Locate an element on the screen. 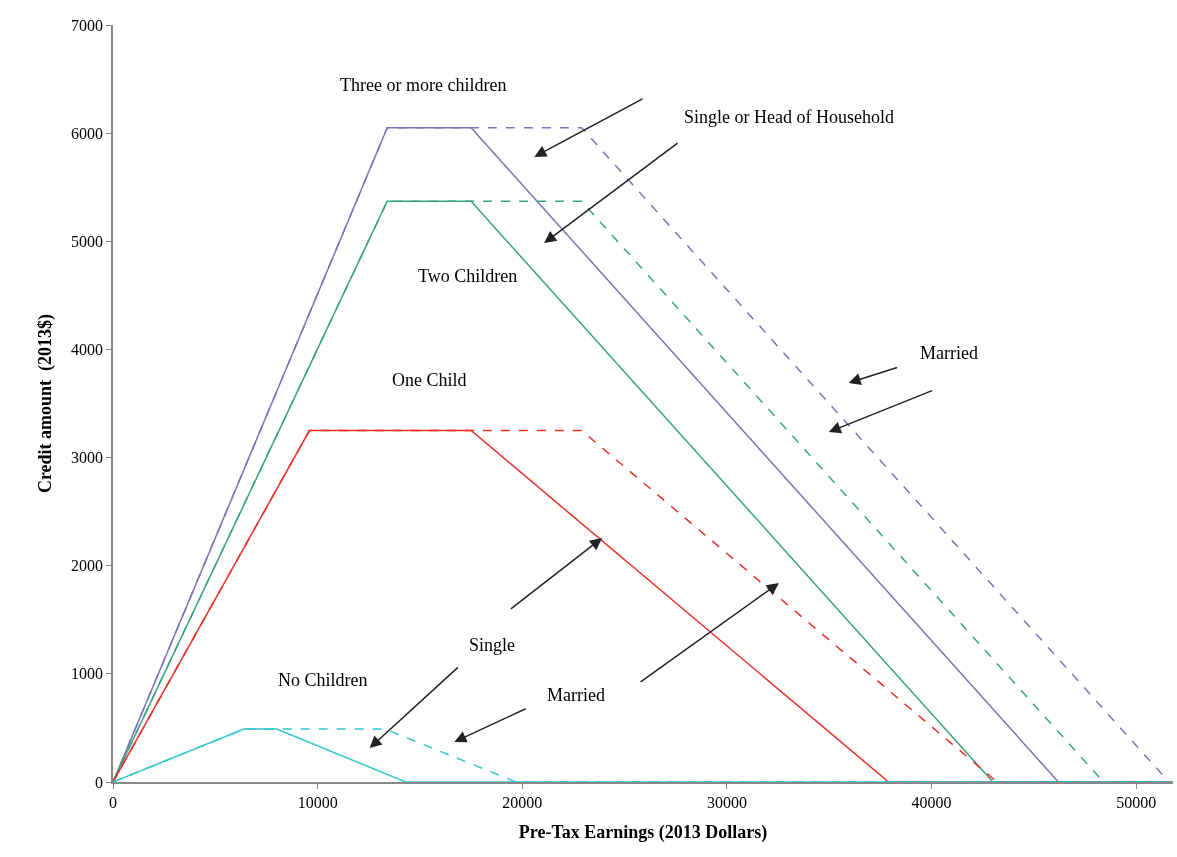 This screenshot has width=1177, height=857. annotation: Single or Head of Household is located at coordinates (789, 117).